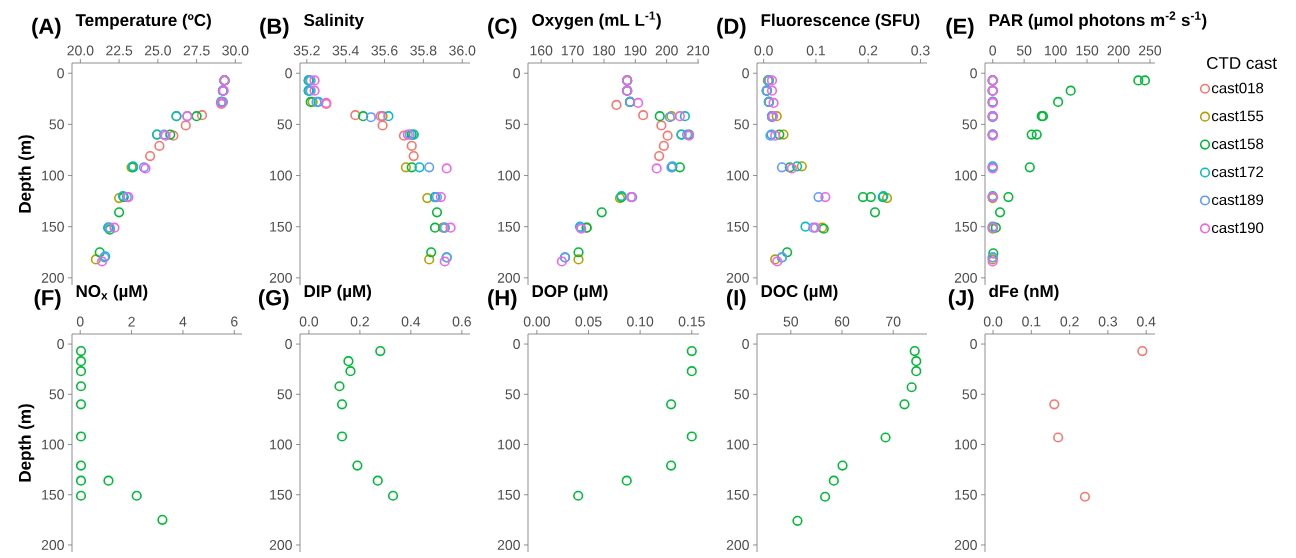  I want to click on x-tick-label: 50, so click(791, 321).